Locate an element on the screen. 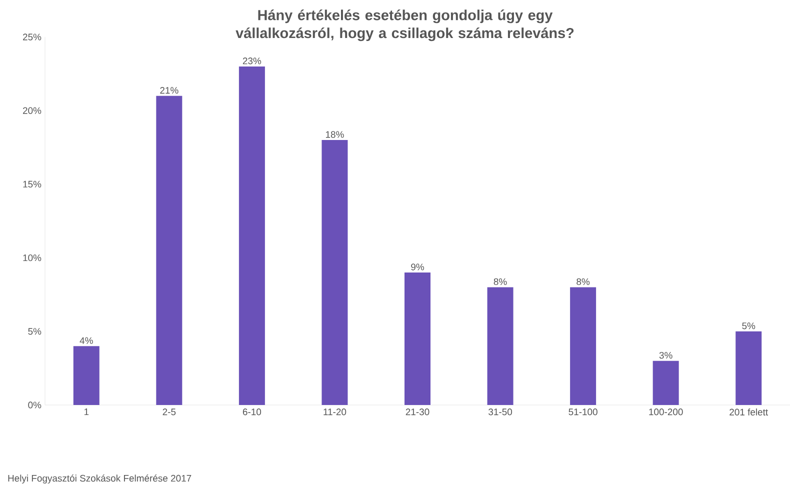 The width and height of the screenshot is (800, 491). x-tick-label: 100-200 is located at coordinates (666, 412).